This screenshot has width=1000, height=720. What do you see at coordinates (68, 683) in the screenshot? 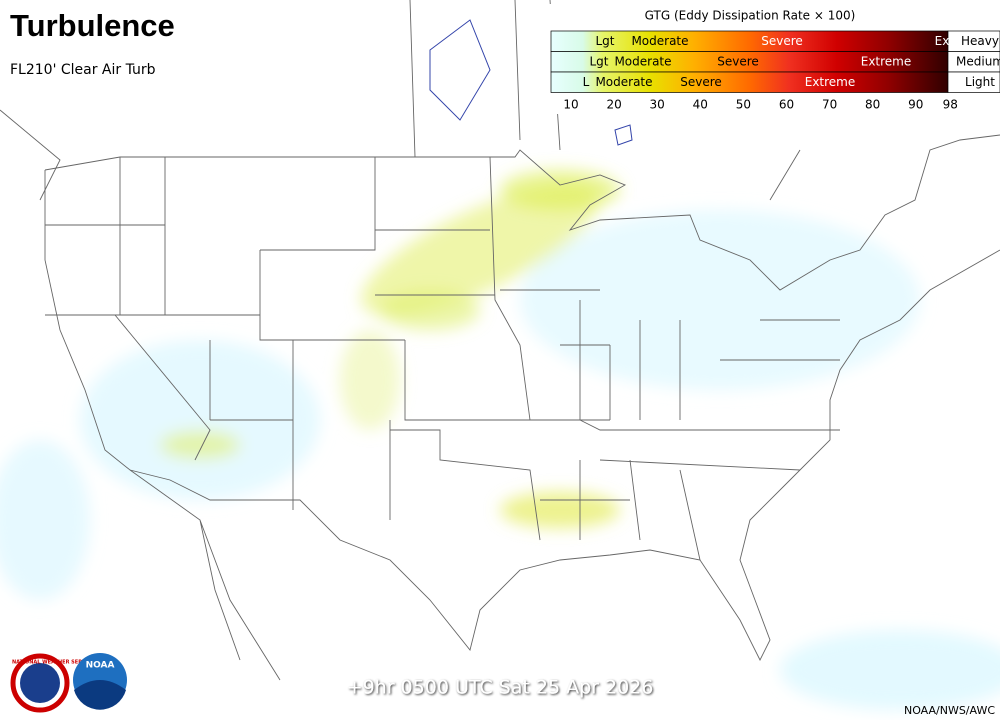
I see `logos: NATIONAL WEATHER SERVICE NOAA` at bounding box center [68, 683].